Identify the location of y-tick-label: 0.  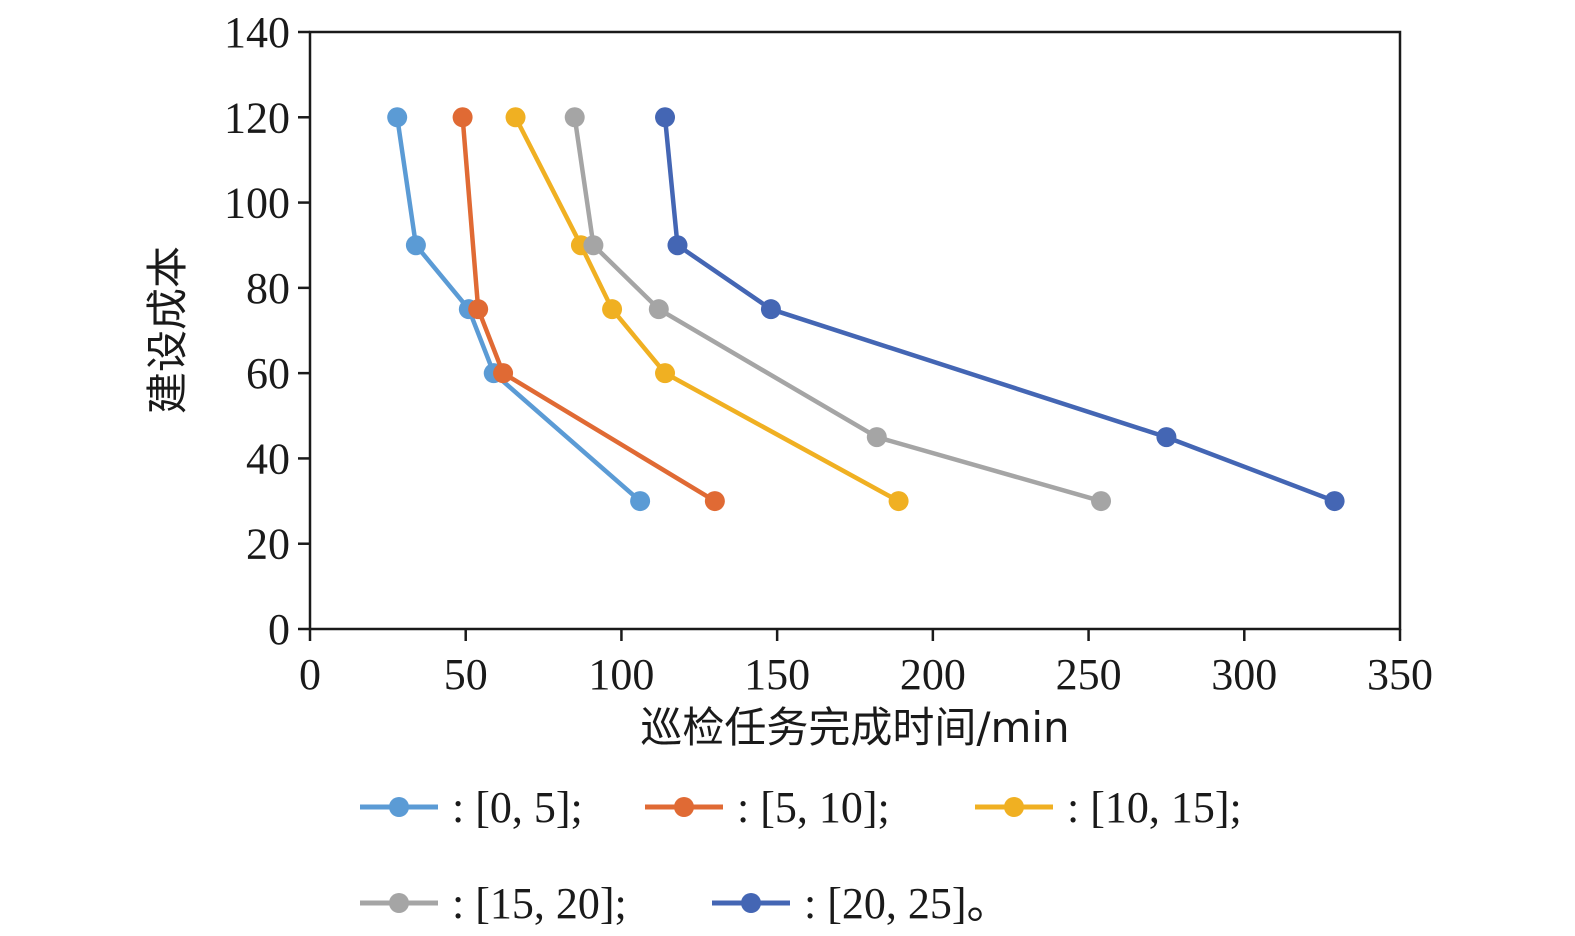
(279, 629).